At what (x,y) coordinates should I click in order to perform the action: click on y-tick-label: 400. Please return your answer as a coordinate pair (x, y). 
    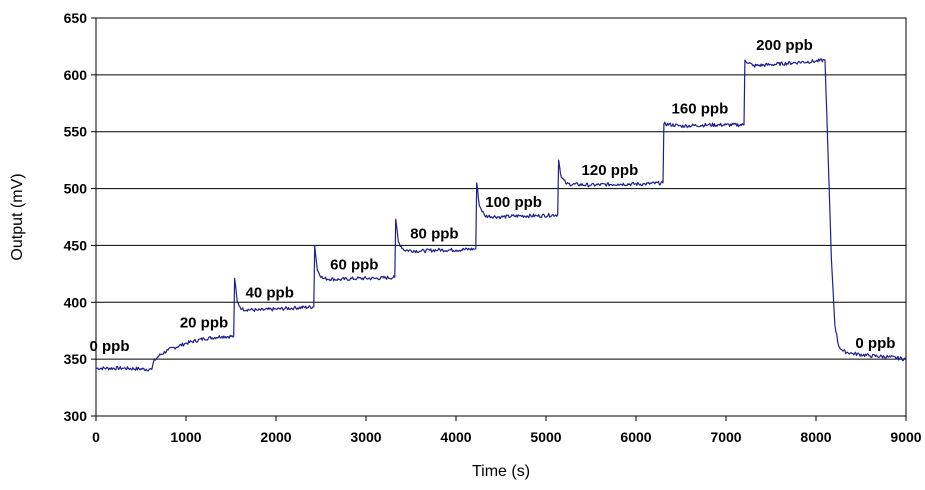
    Looking at the image, I should click on (76, 302).